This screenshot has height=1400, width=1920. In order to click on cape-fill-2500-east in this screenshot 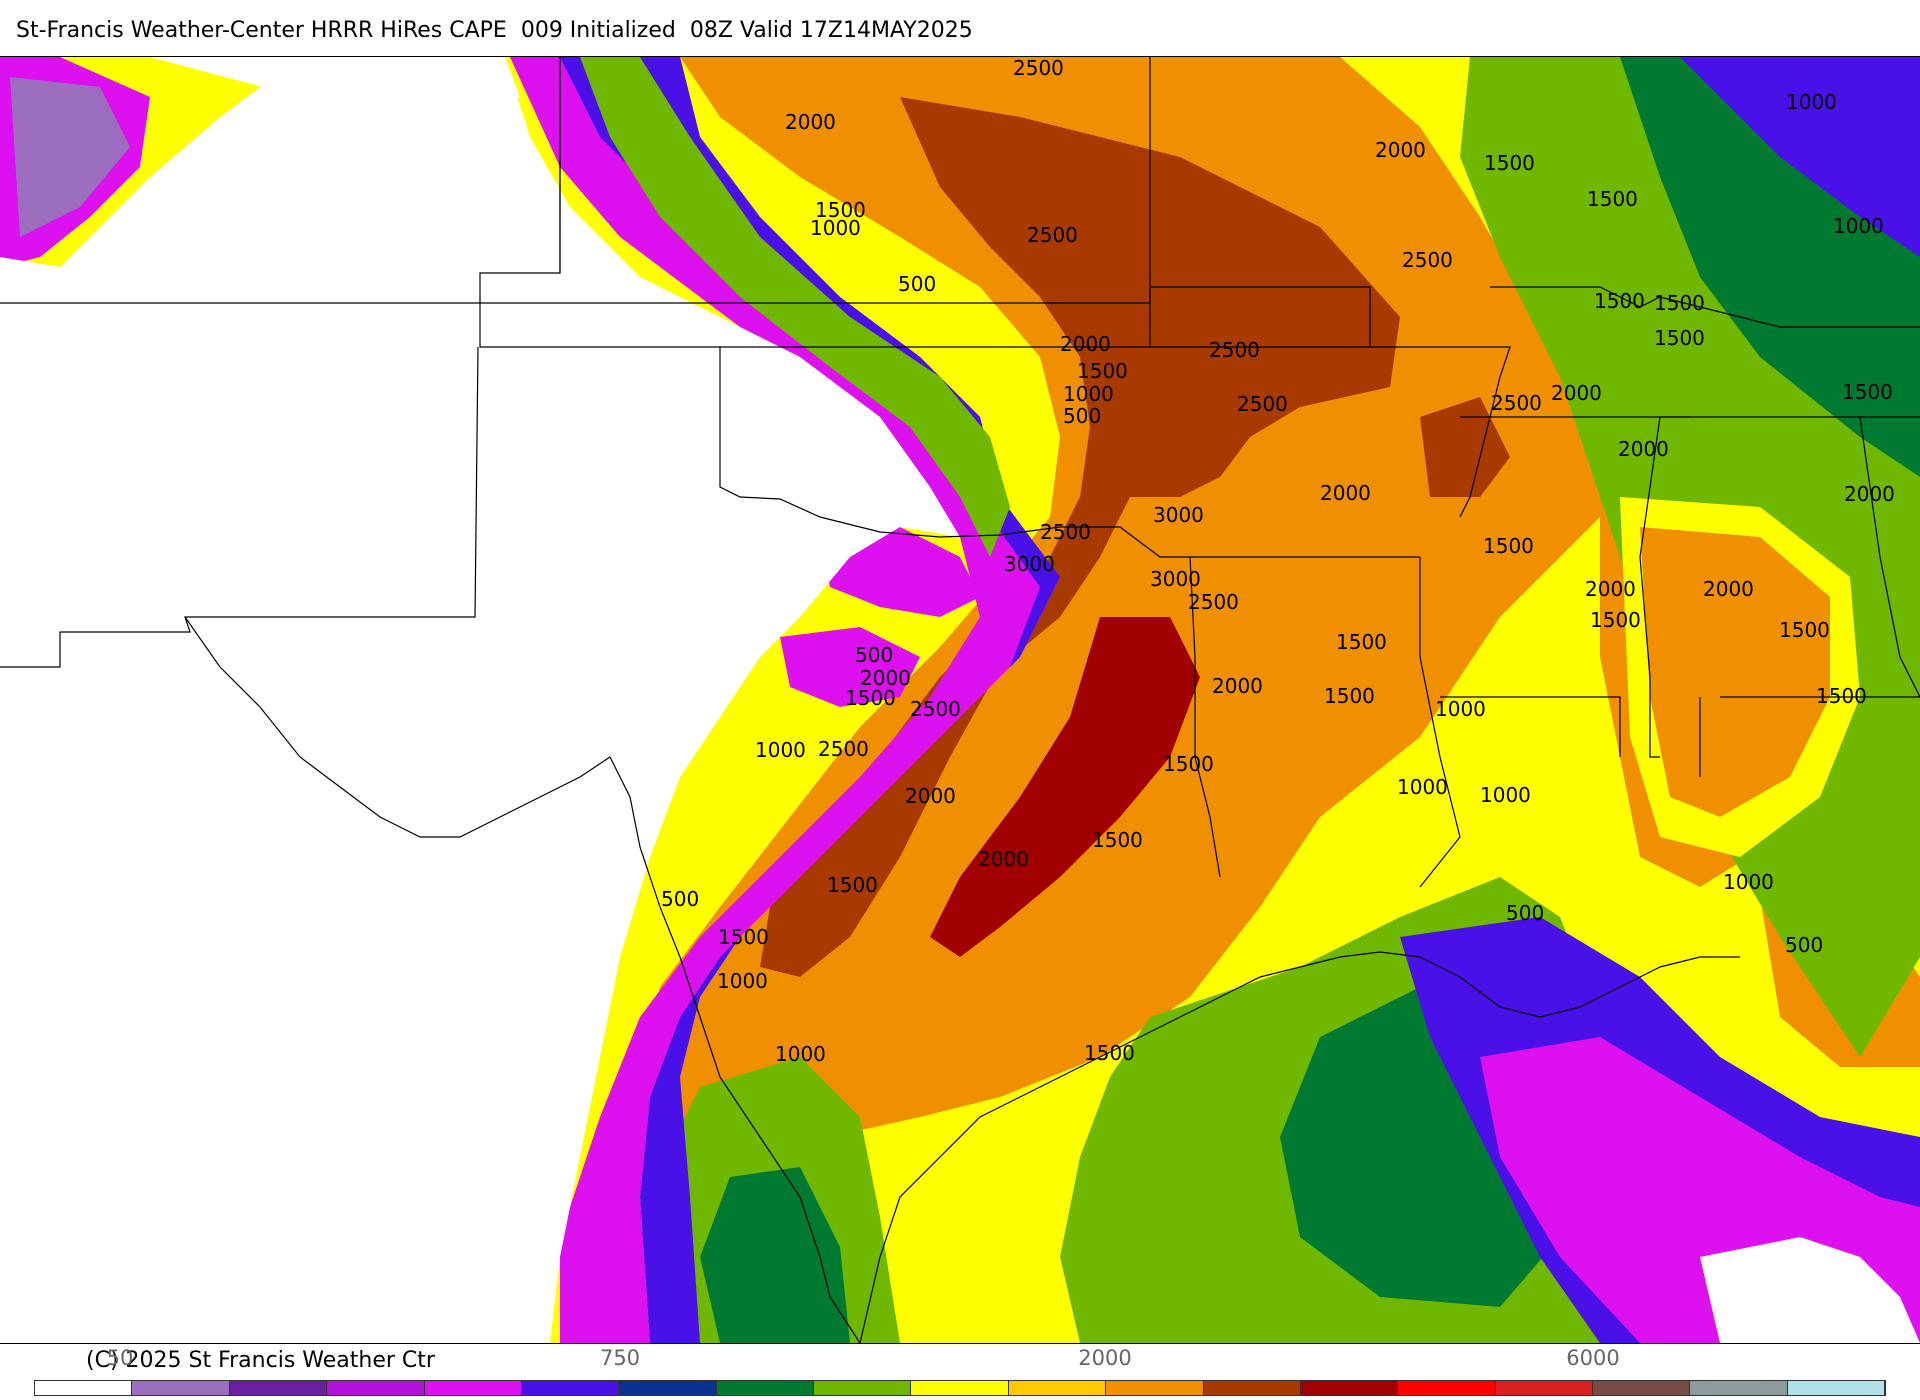, I will do `click(1465, 447)`.